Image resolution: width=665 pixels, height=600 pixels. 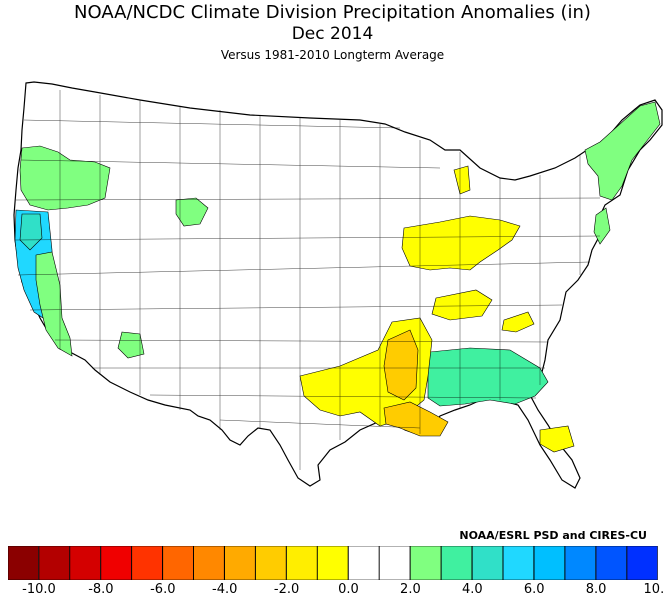 What do you see at coordinates (462, 180) in the screenshot?
I see `michigan-dry-region` at bounding box center [462, 180].